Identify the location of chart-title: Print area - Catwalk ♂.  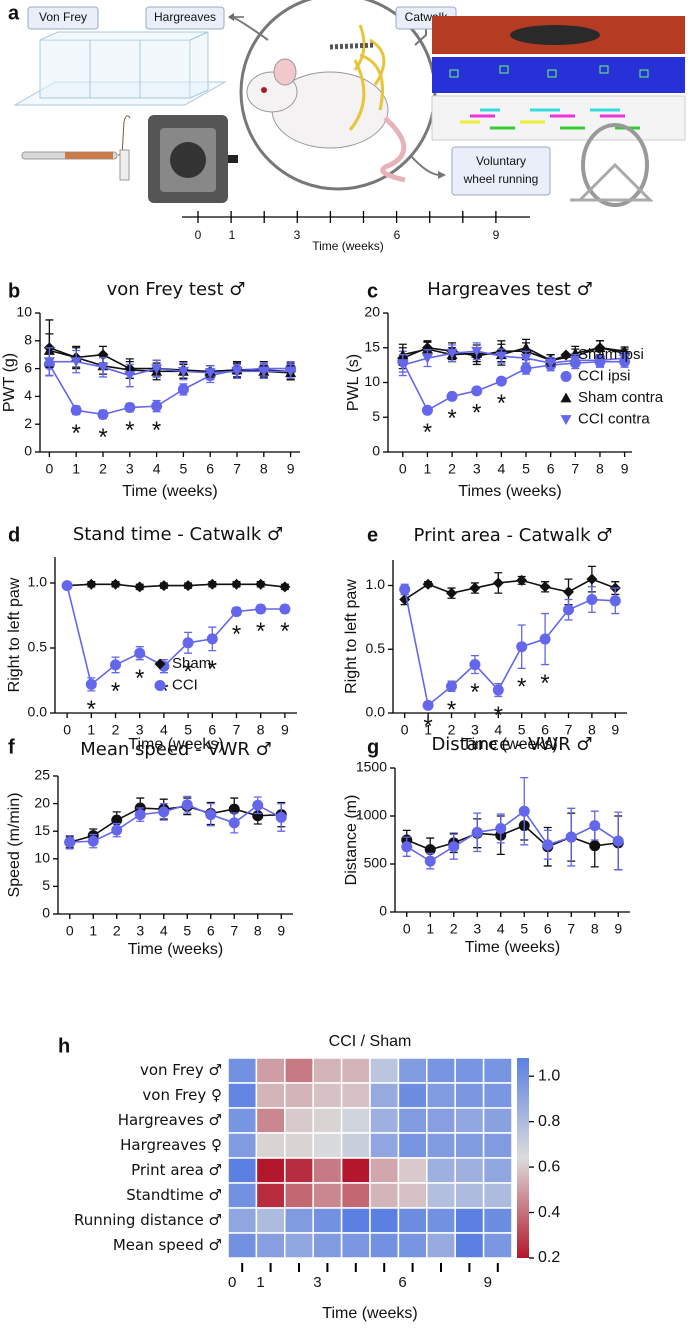
(513, 535).